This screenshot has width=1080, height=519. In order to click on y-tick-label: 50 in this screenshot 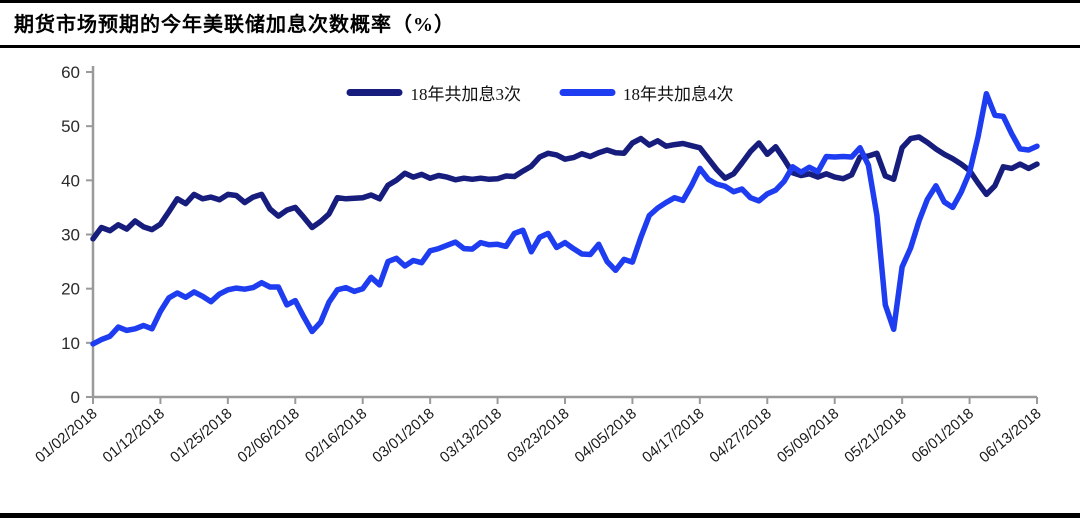, I will do `click(70, 126)`.